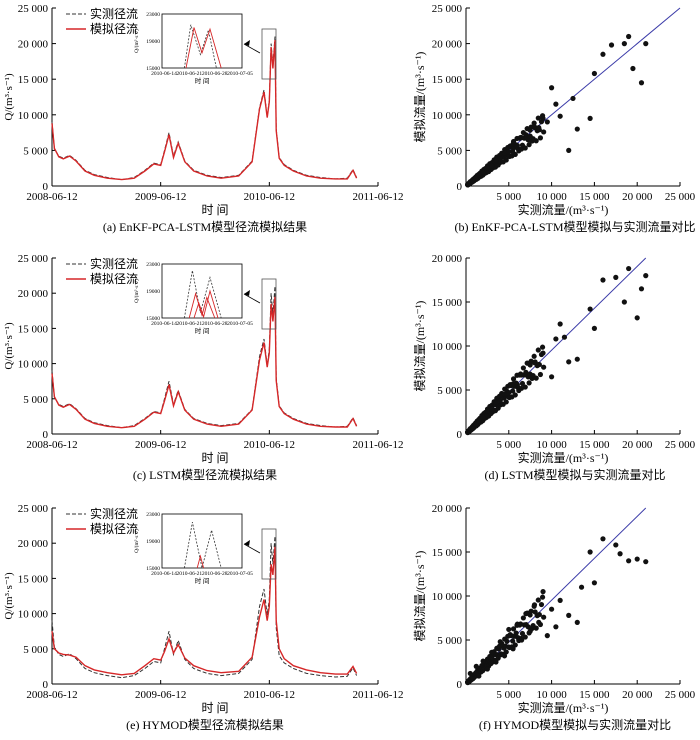 This screenshot has height=740, width=700. I want to click on inset-x-tick-label: 2010-06-21, so click(189, 324).